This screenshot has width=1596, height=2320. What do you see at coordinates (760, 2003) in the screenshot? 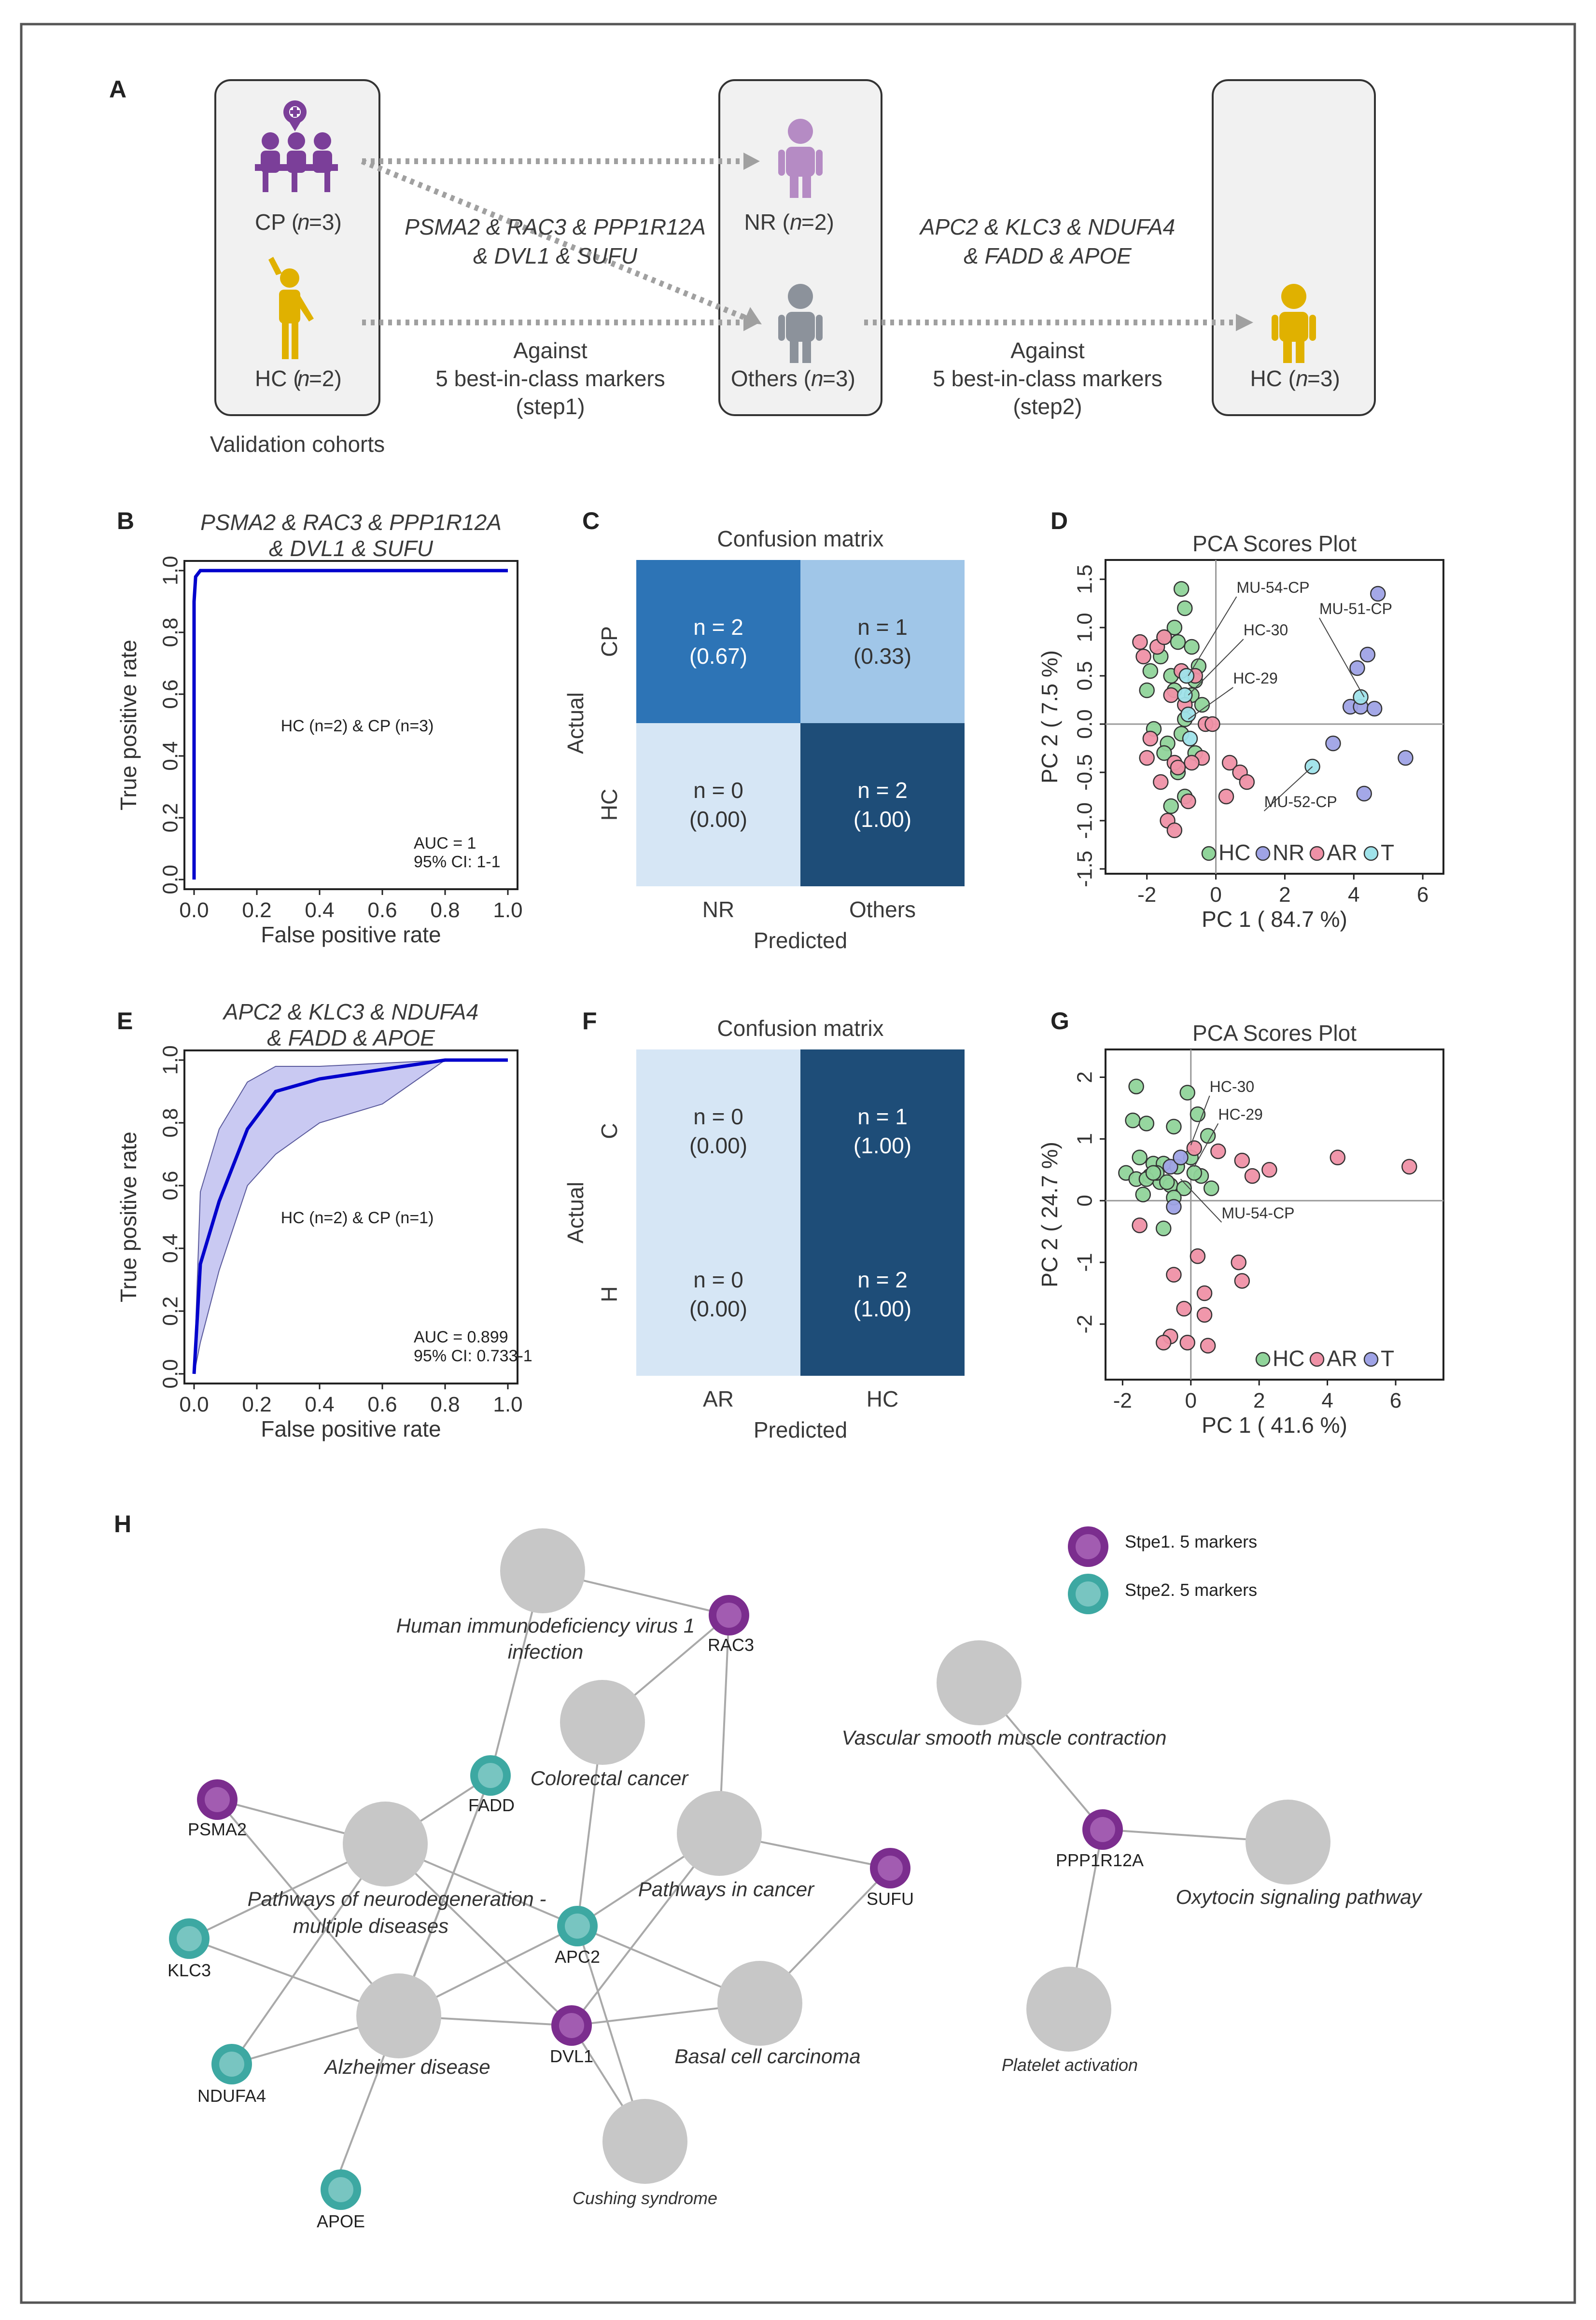
I see `node-basal-cell-carcinoma` at bounding box center [760, 2003].